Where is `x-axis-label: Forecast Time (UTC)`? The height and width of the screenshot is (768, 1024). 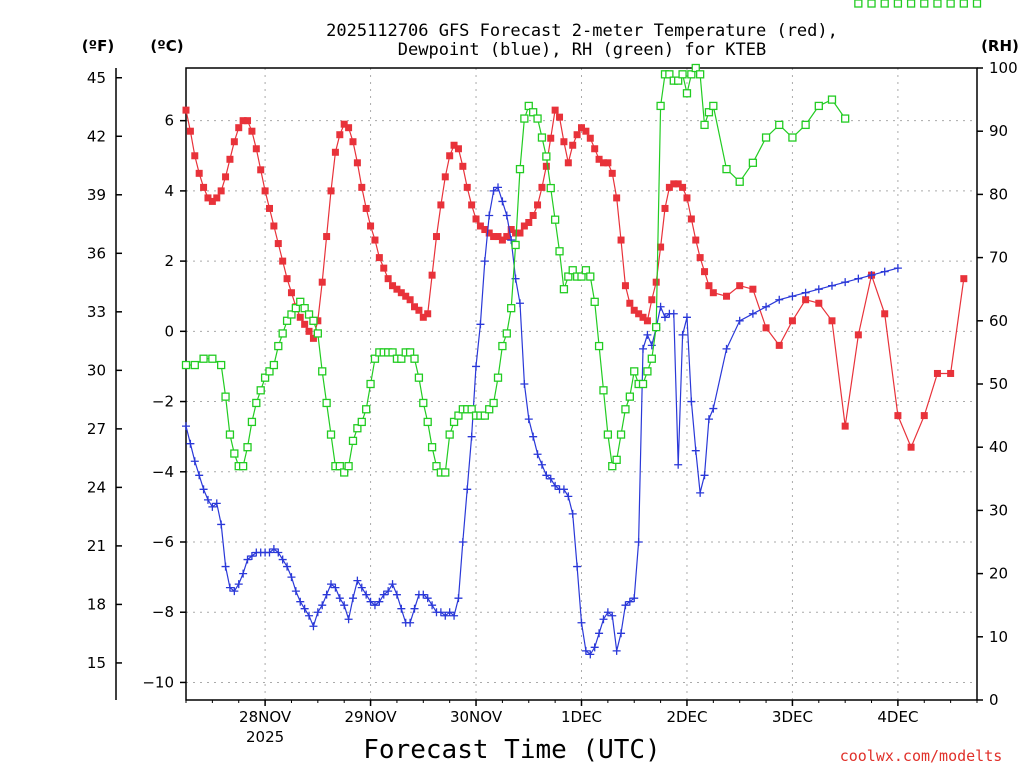 x-axis-label: Forecast Time (UTC) is located at coordinates (511, 750).